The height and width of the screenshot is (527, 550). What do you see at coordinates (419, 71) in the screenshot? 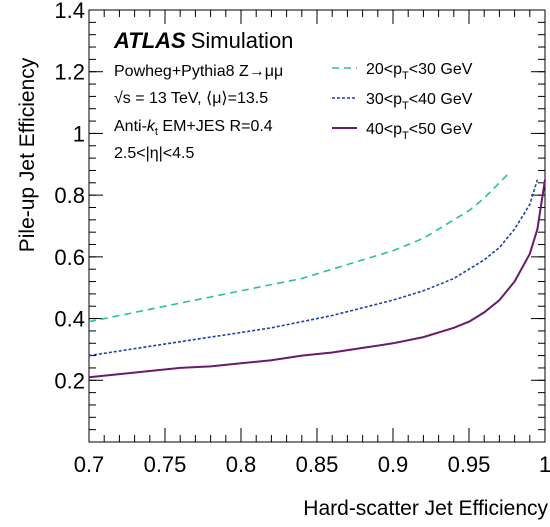
I see `legend-label-1: 20<pT<30 GeV` at bounding box center [419, 71].